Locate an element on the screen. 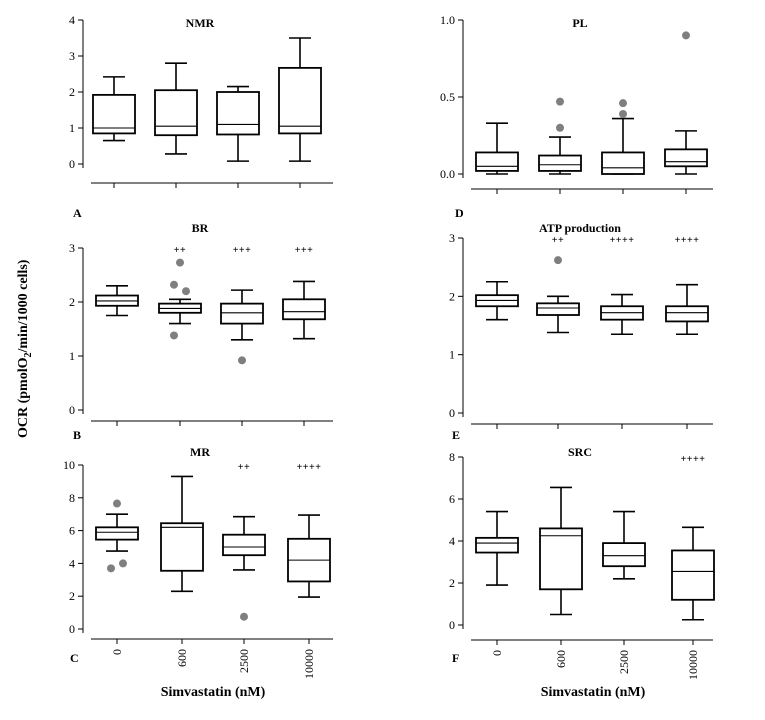 The height and width of the screenshot is (720, 765). panel-title: BR is located at coordinates (200, 228).